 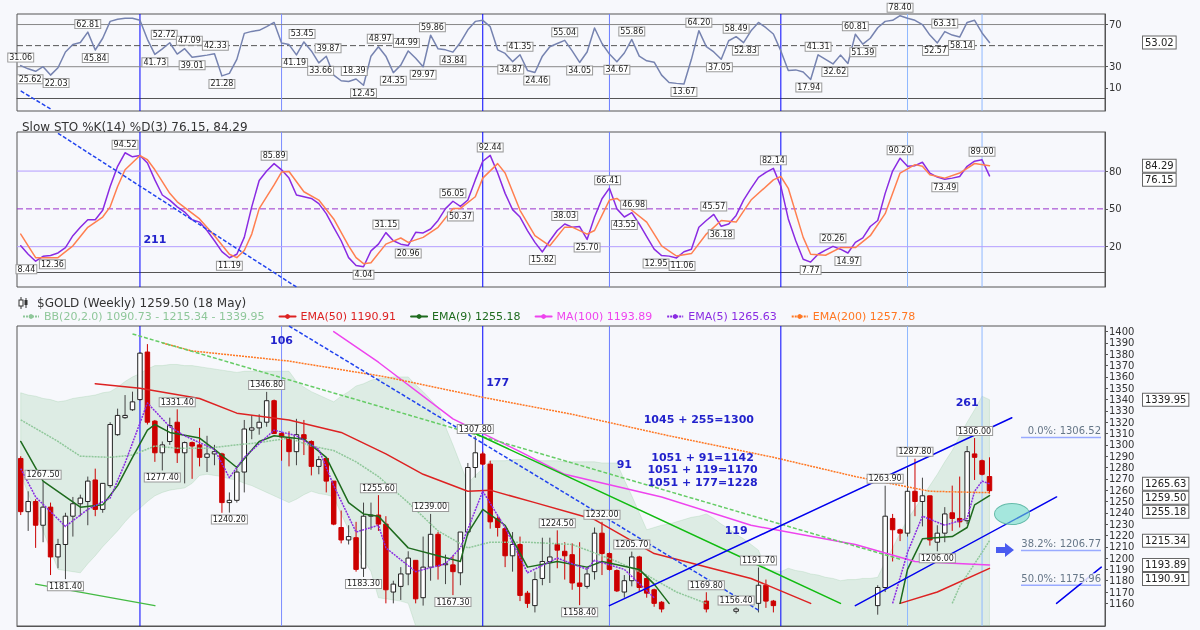 I want to click on y-tick-label: 1220, so click(x=1122, y=535).